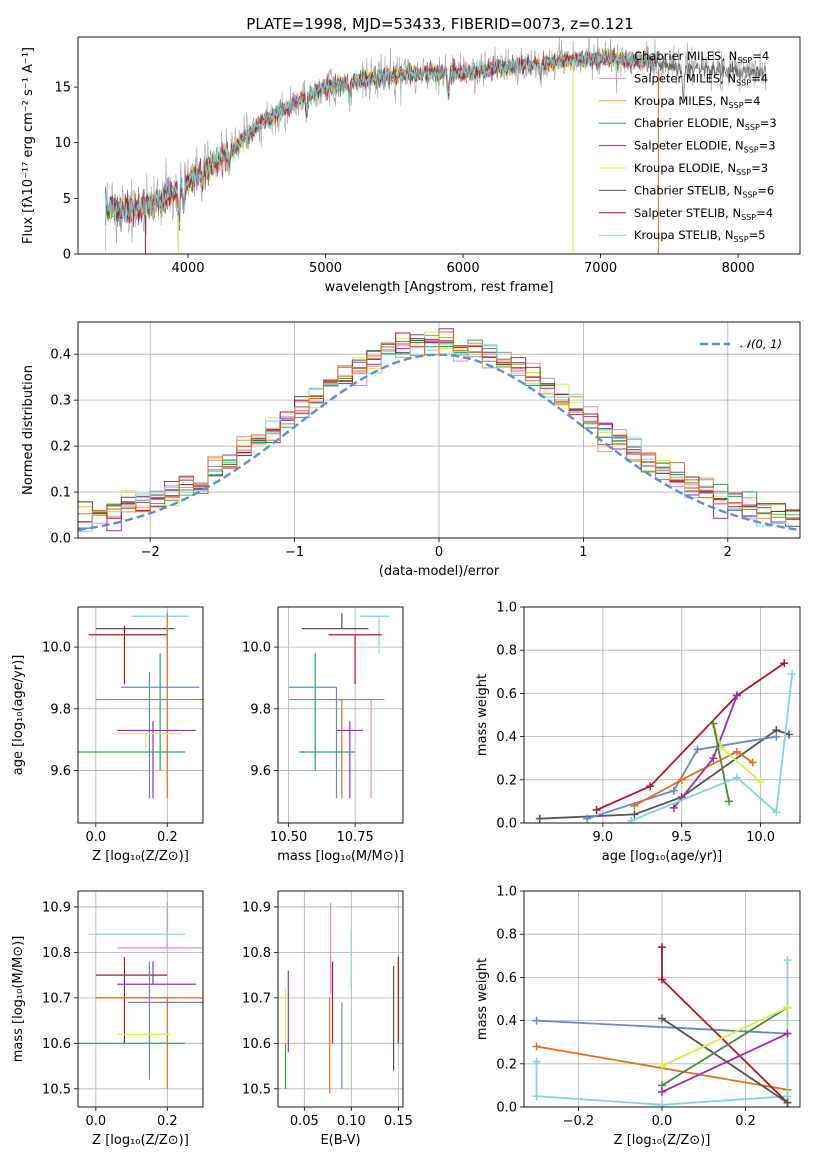 The height and width of the screenshot is (1170, 819). I want to click on mass-vs-ebv-panel: 0.05 0.10 0.15 10.5 10.6 10.7 10.8 10.9 E(B-V), so click(327, 1019).